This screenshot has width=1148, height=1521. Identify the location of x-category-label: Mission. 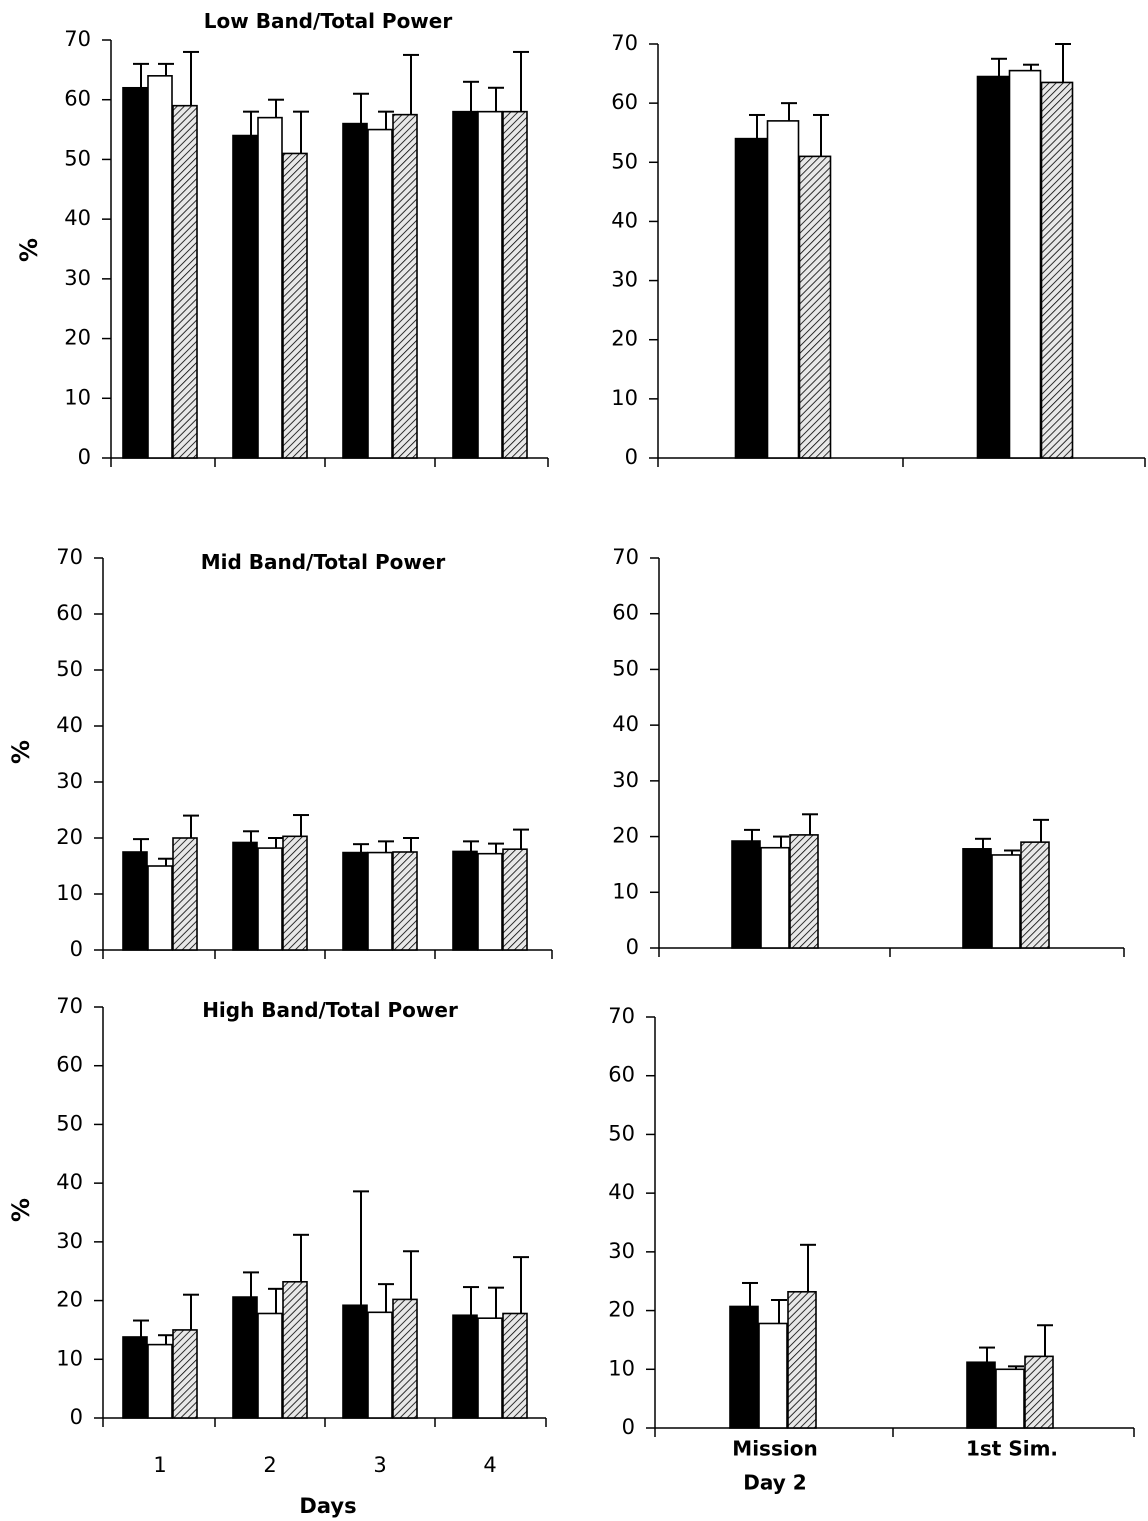
(774, 1449).